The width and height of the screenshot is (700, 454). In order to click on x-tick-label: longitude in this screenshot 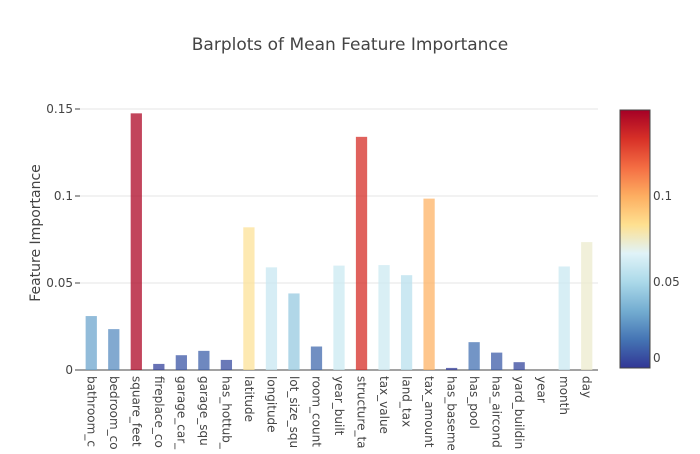, I will do `click(271, 404)`.